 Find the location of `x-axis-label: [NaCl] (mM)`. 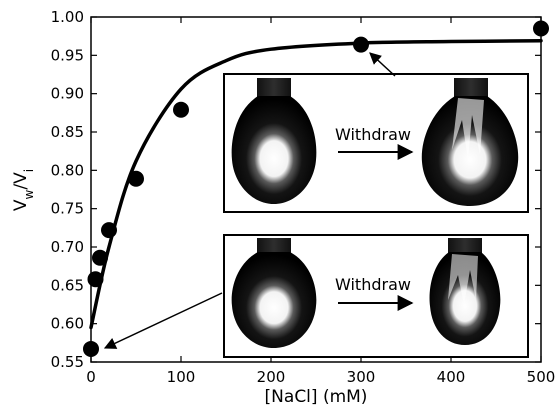

x-axis-label: [NaCl] (mM) is located at coordinates (316, 397).